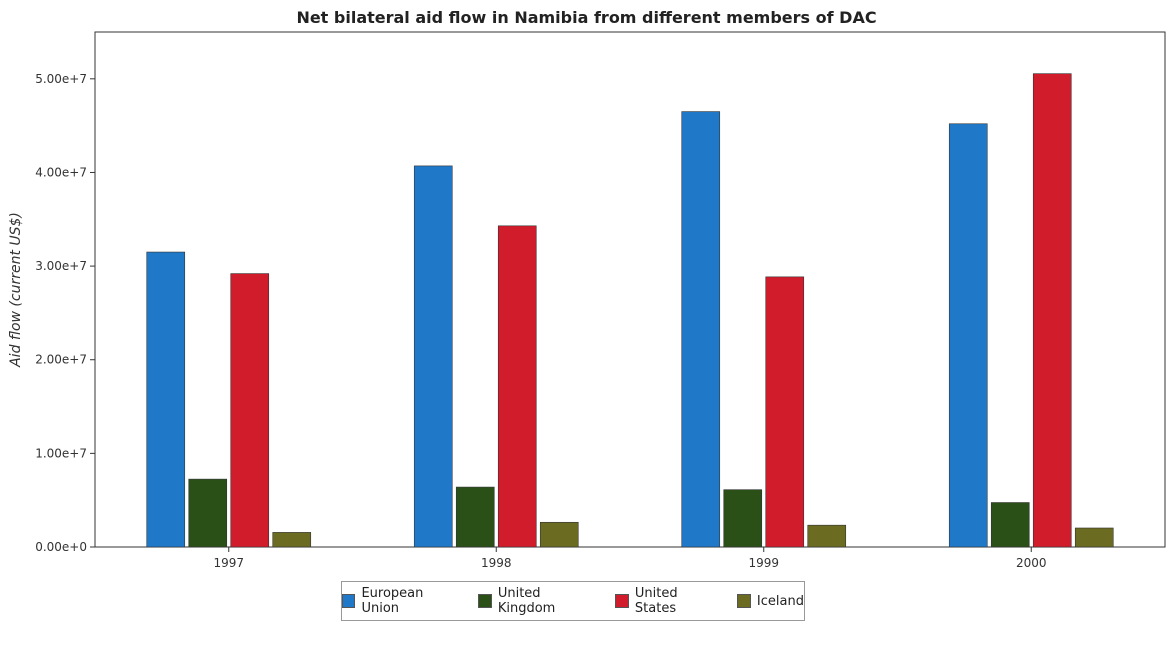  I want to click on legend-label: United States, so click(656, 601).